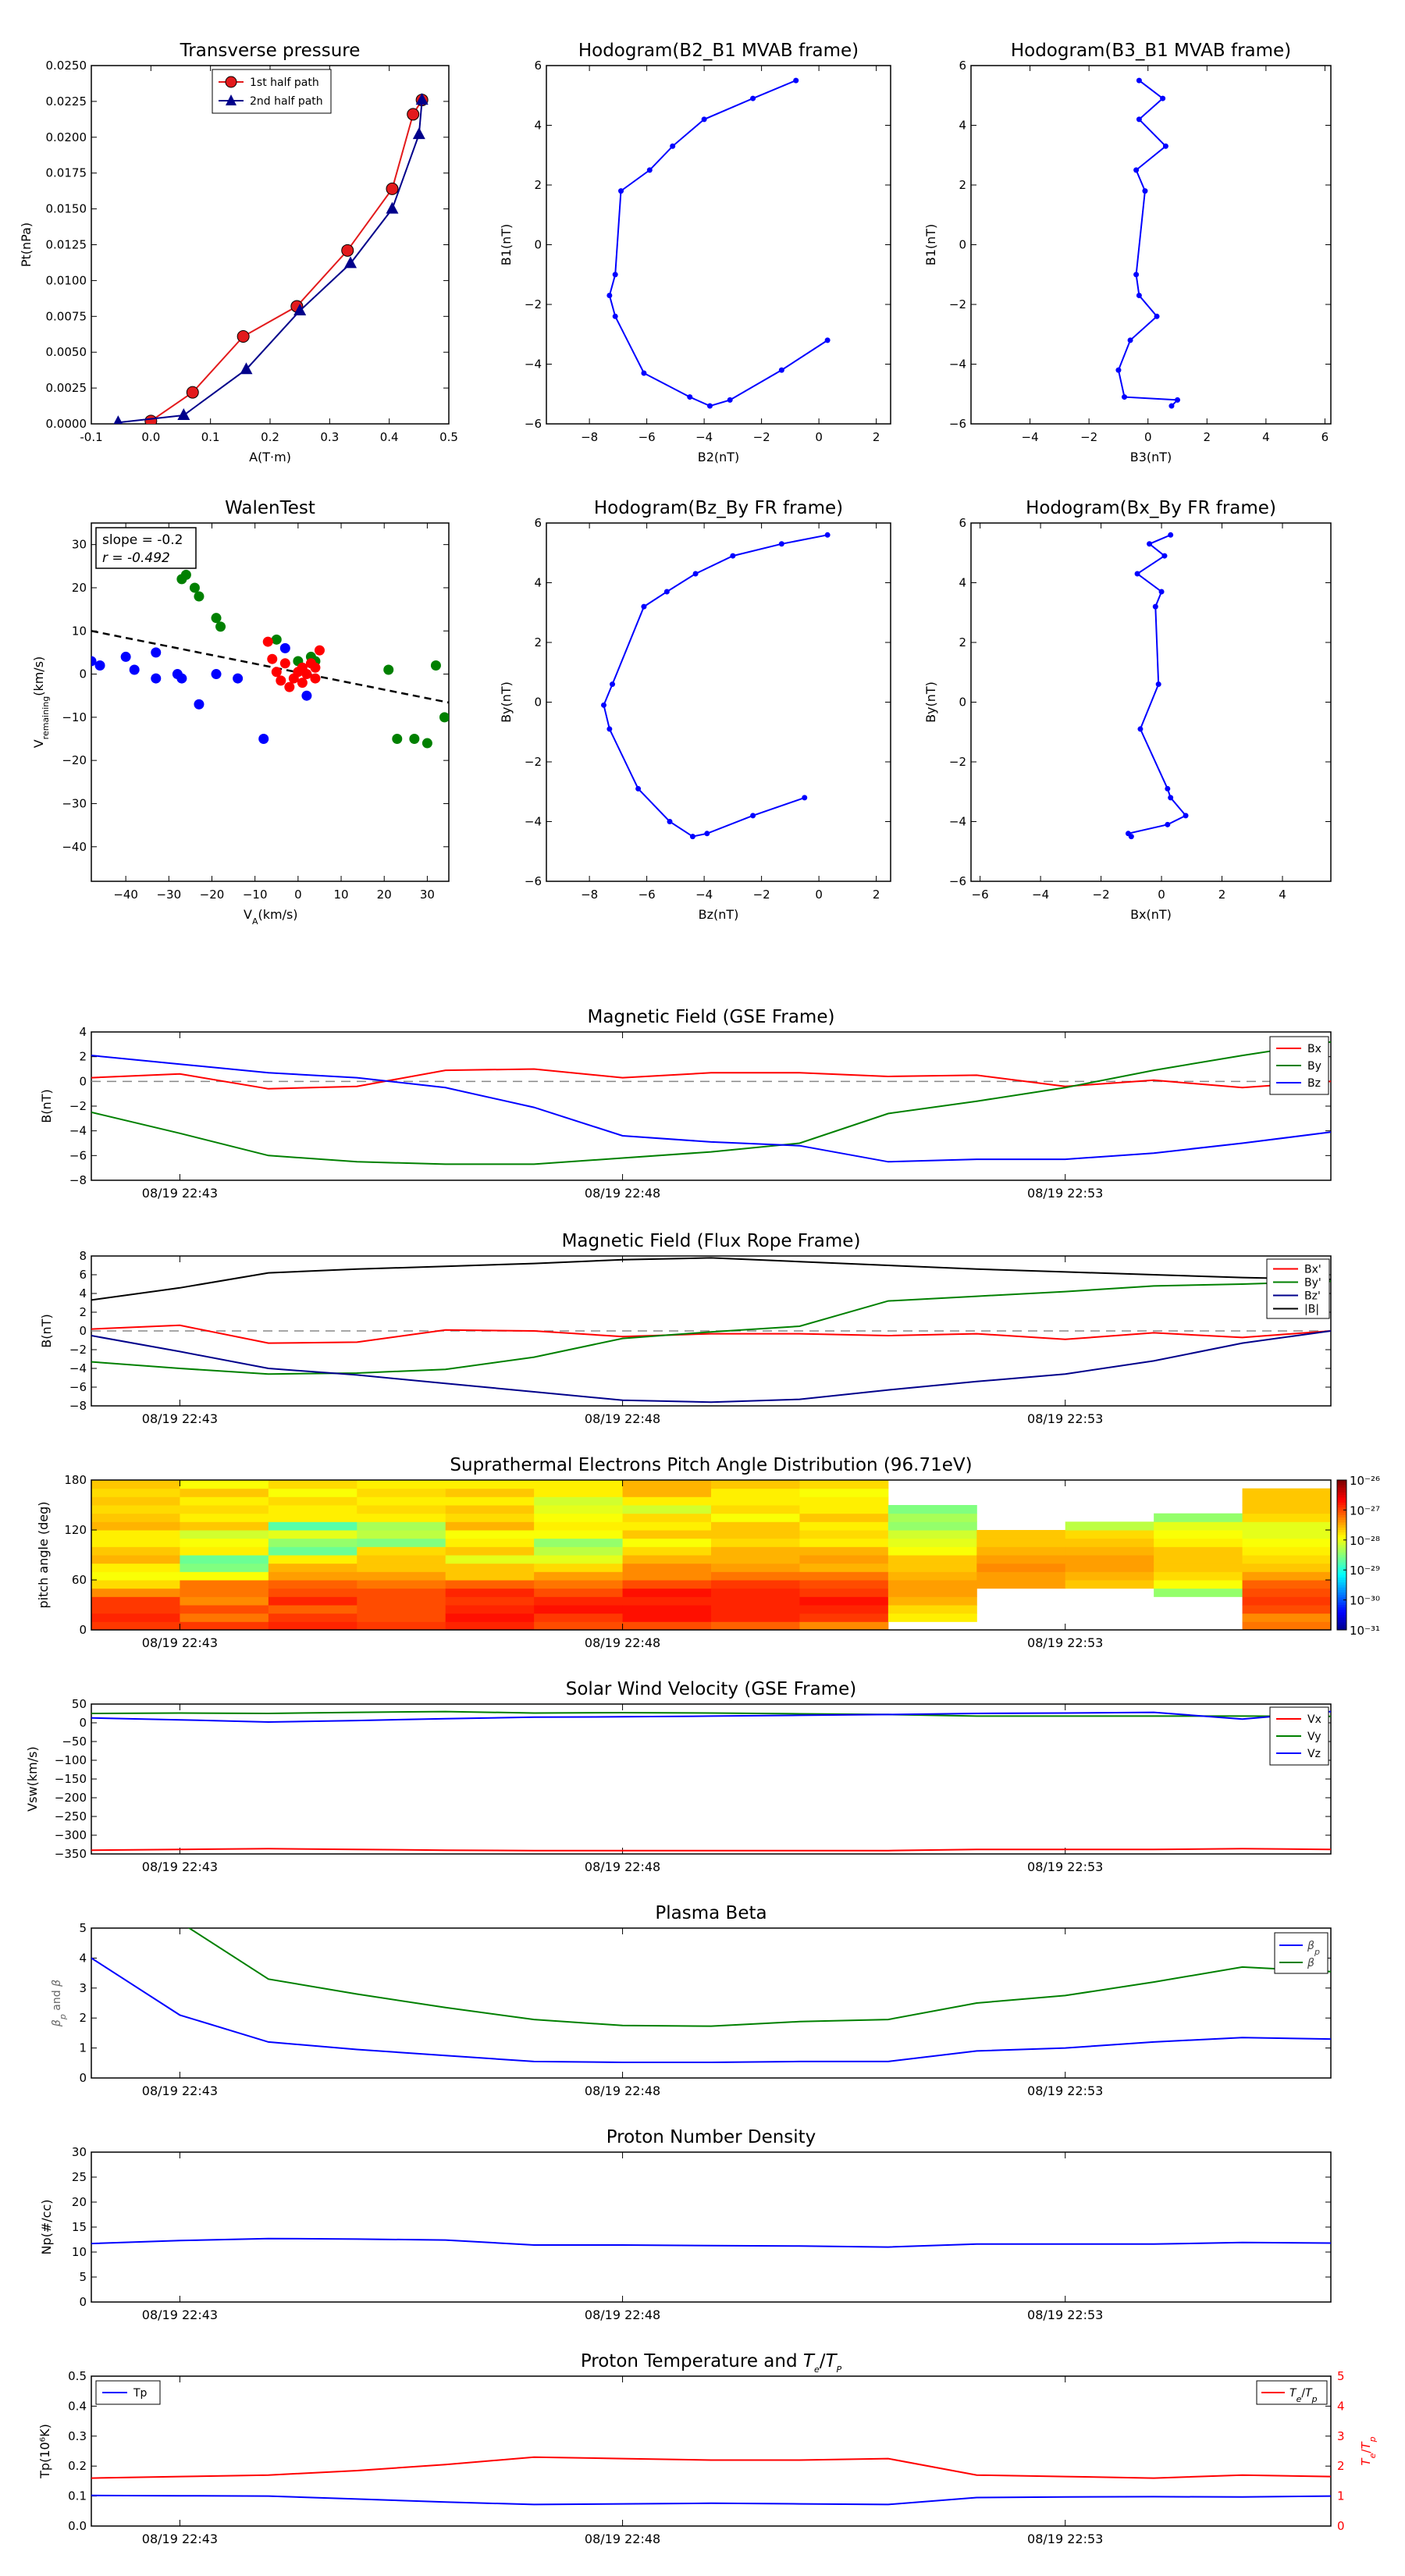 This screenshot has width=1405, height=2576. What do you see at coordinates (1312, 1296) in the screenshot?
I see `legend-label: Bz'` at bounding box center [1312, 1296].